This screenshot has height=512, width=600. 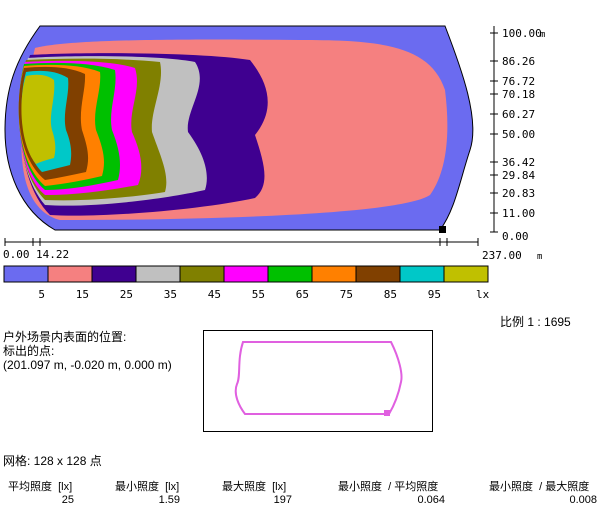 I want to click on legend-unit: lx, so click(x=483, y=294).